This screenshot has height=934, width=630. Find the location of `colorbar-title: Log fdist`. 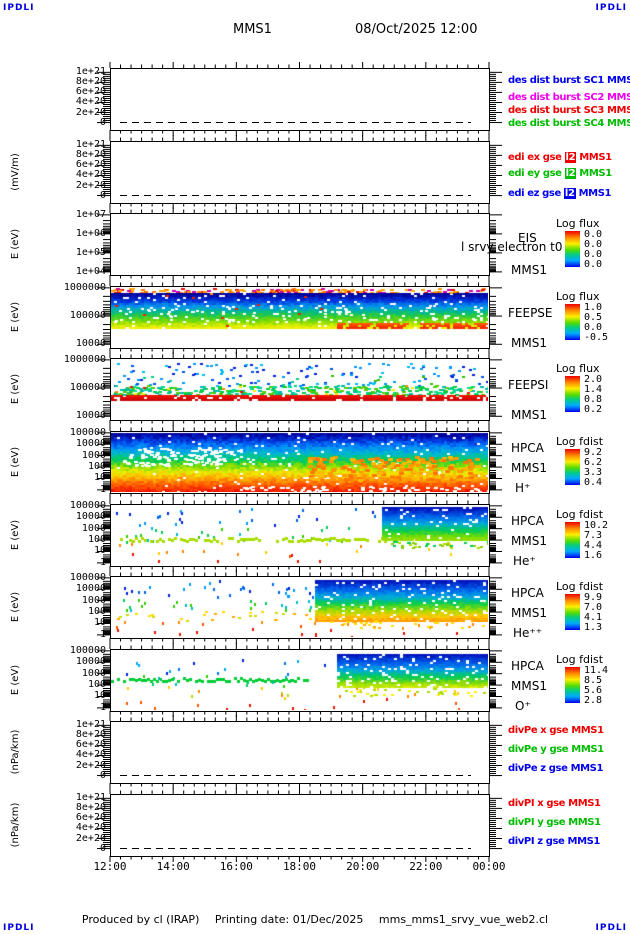

colorbar-title: Log fdist is located at coordinates (580, 586).